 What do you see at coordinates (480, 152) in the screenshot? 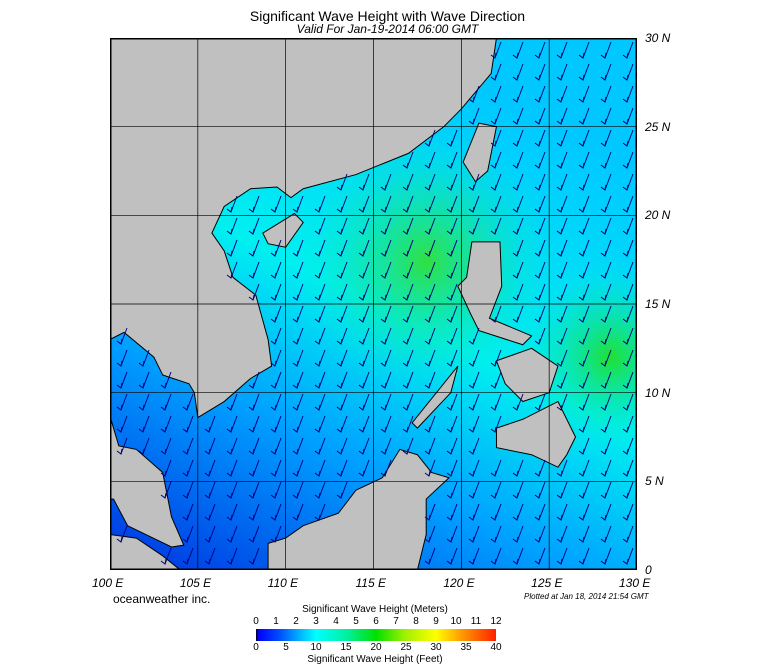
I see `land-taiwan` at bounding box center [480, 152].